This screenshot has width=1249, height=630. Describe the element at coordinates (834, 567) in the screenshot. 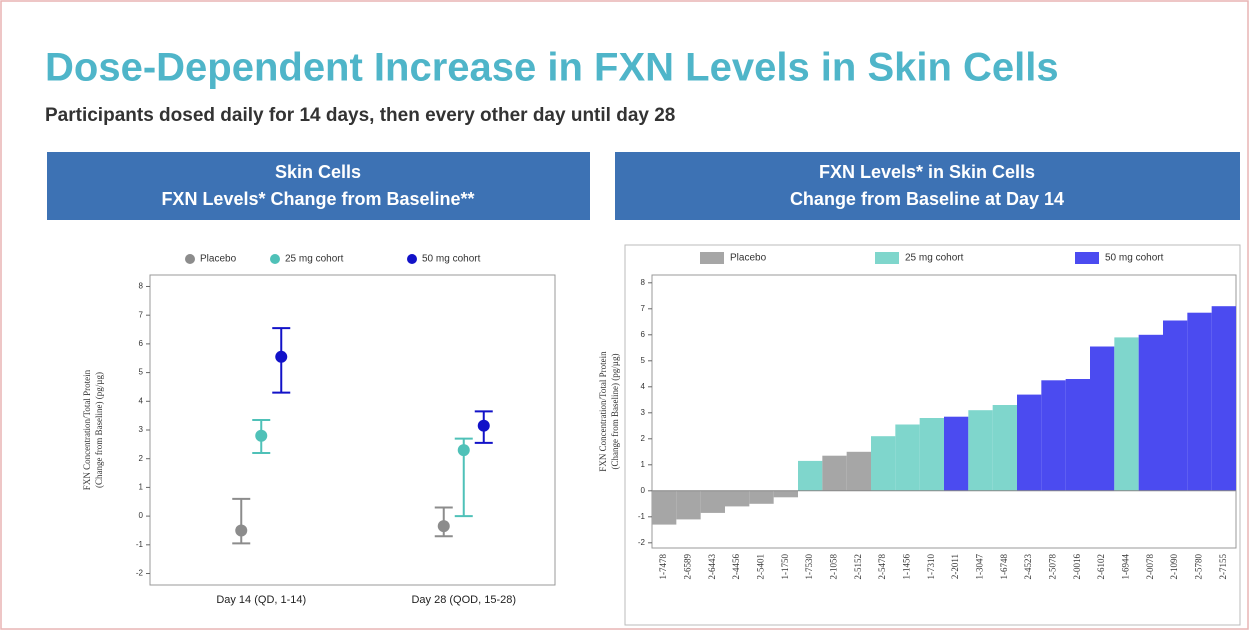

I see `x-tick-label: 2-1058` at that location.